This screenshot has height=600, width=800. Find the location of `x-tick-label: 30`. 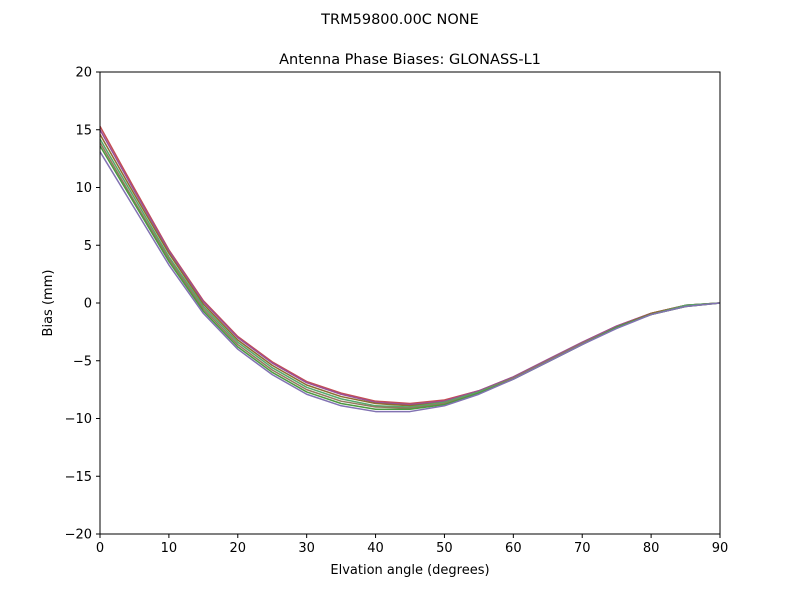

x-tick-label: 30 is located at coordinates (306, 548).